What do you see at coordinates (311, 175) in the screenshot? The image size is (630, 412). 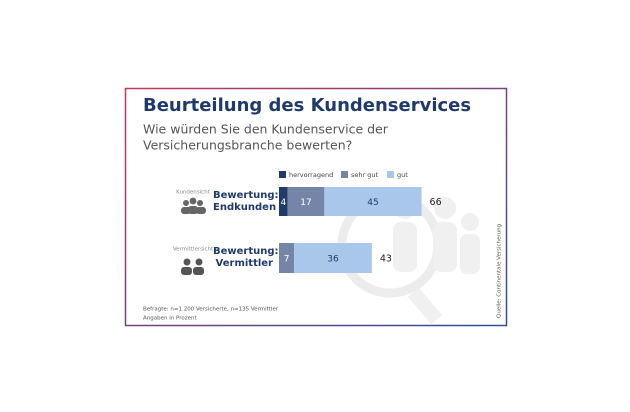 I see `legend-label: hervorragend` at bounding box center [311, 175].